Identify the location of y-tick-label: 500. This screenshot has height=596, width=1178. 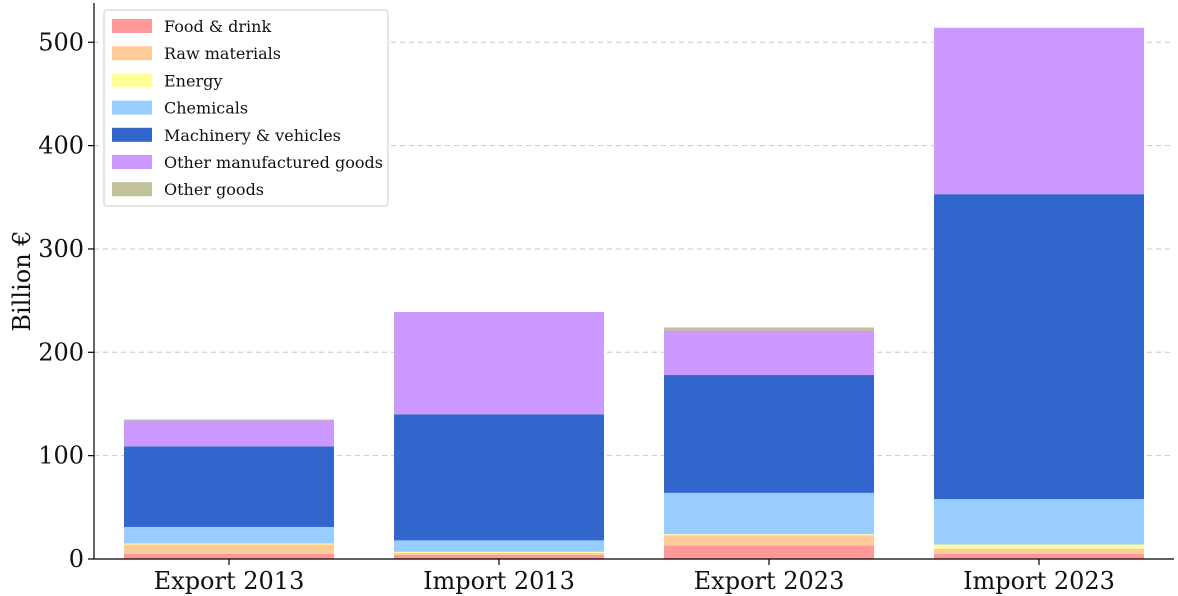
(61, 42).